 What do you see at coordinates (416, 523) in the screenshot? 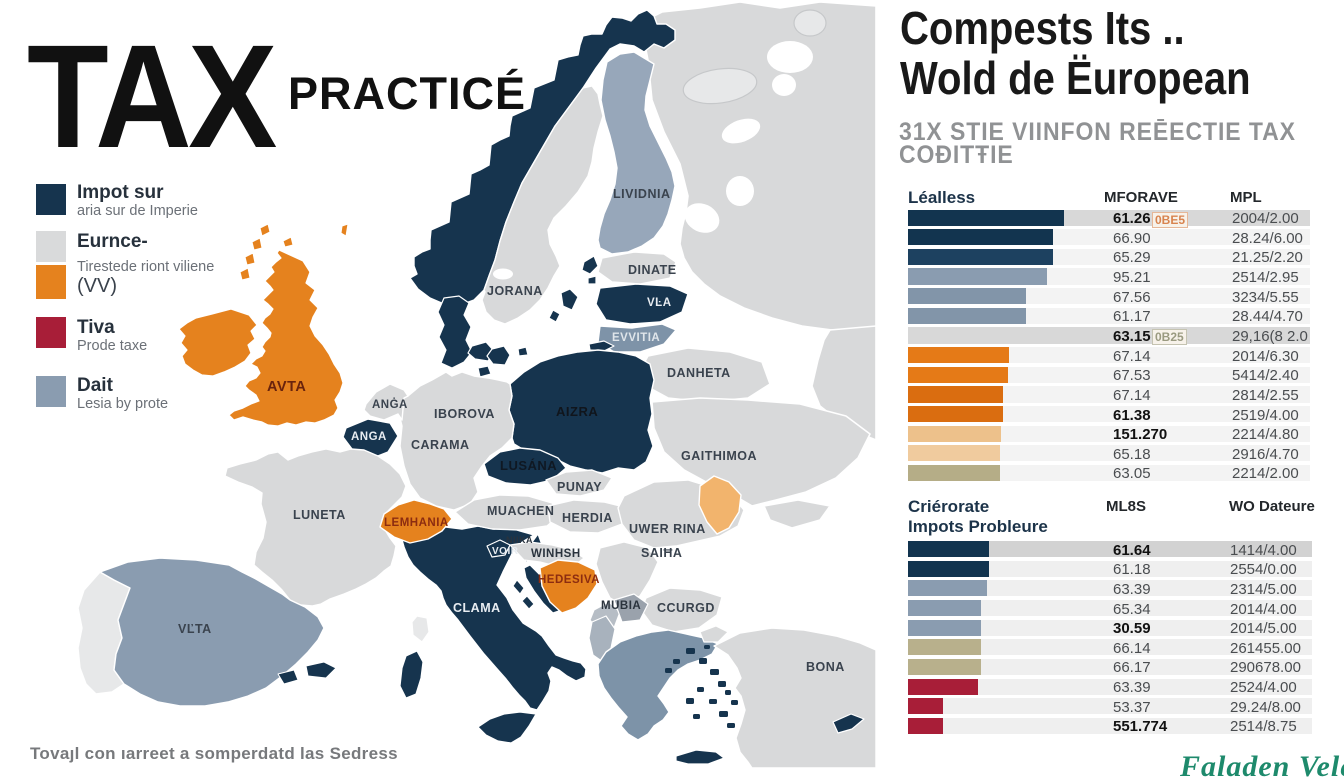
I see `svg-text: LEMHANIA` at bounding box center [416, 523].